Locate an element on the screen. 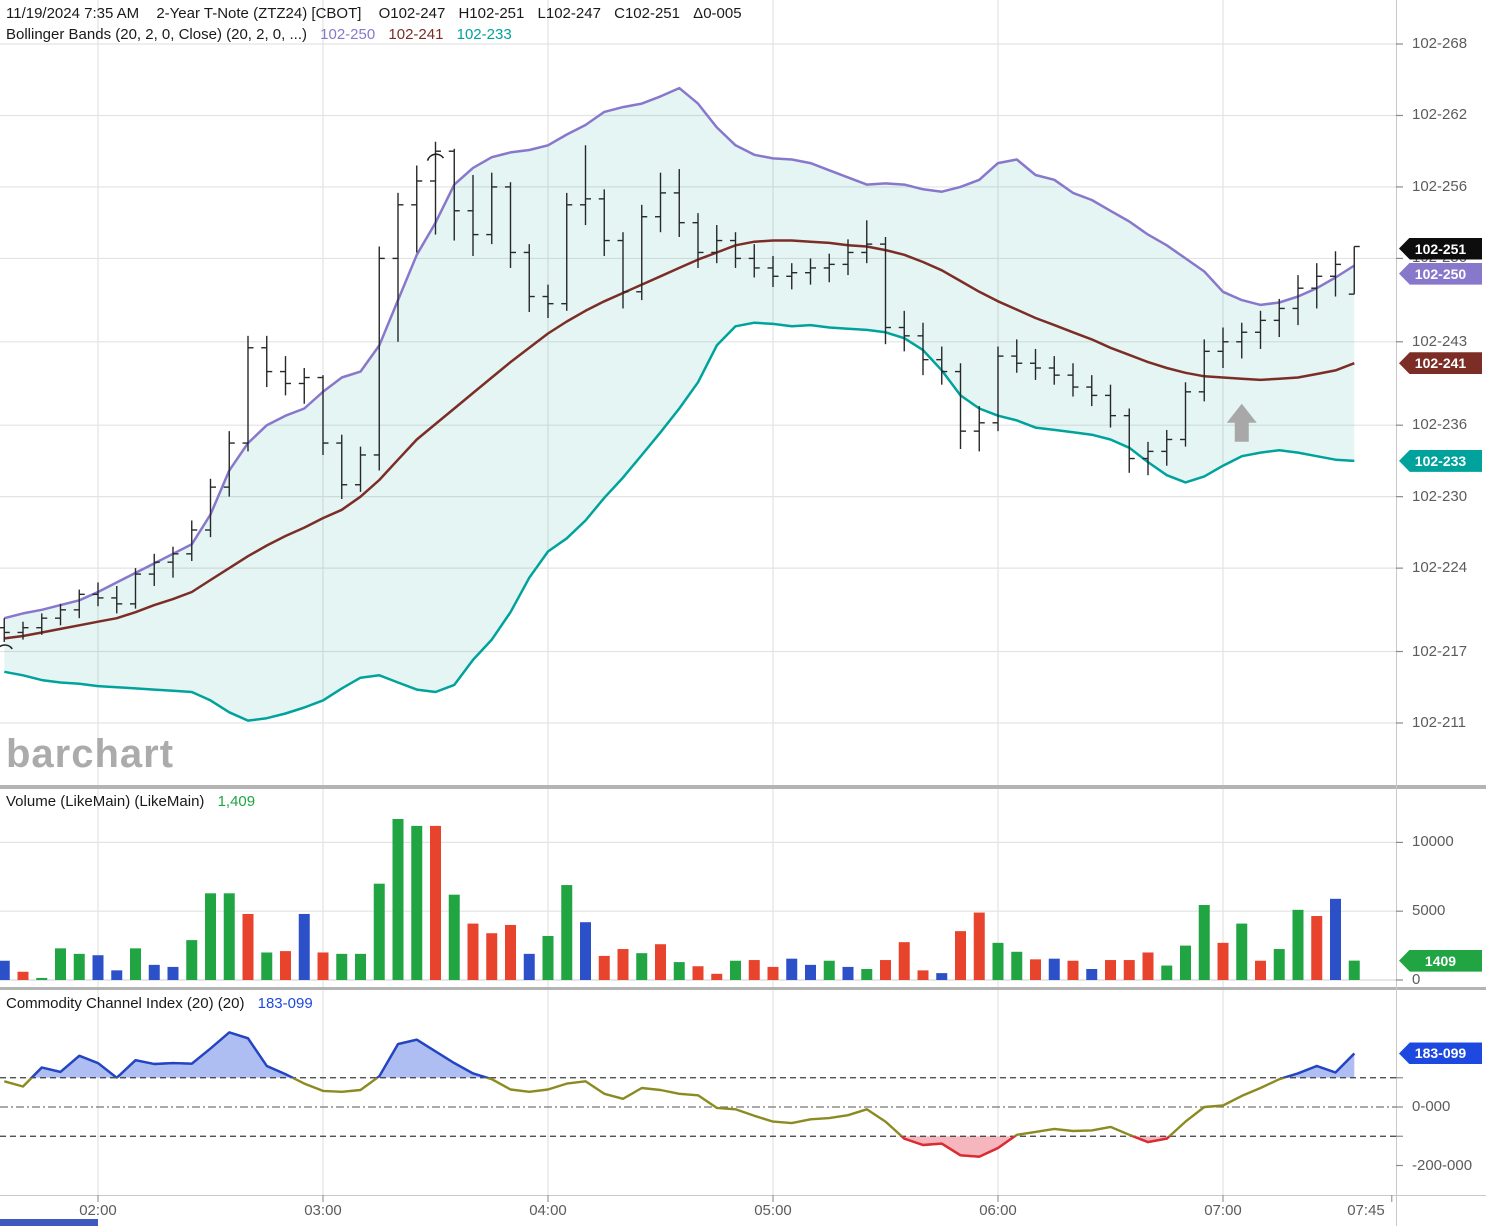  time-axis-label: 05:00 is located at coordinates (773, 1210).